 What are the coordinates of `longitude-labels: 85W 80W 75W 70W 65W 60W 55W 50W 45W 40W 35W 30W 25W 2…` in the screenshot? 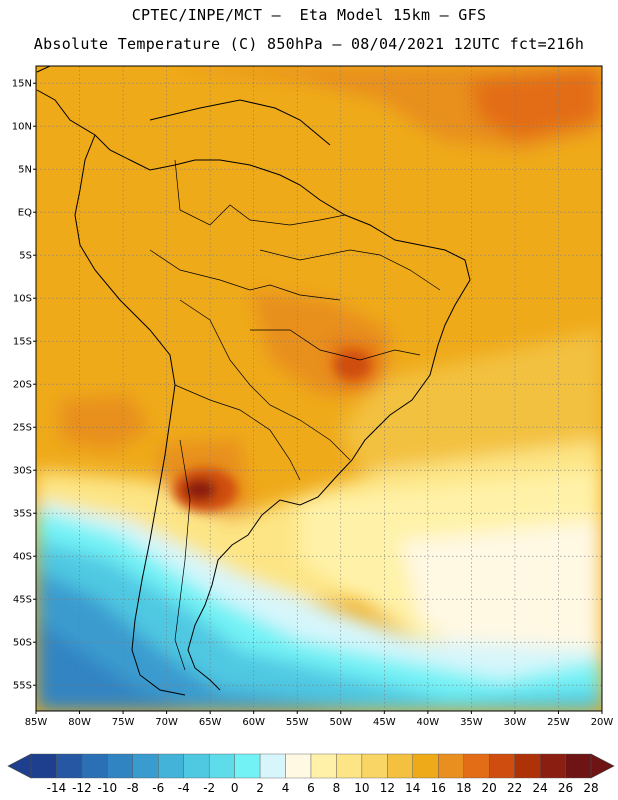 It's located at (319, 719).